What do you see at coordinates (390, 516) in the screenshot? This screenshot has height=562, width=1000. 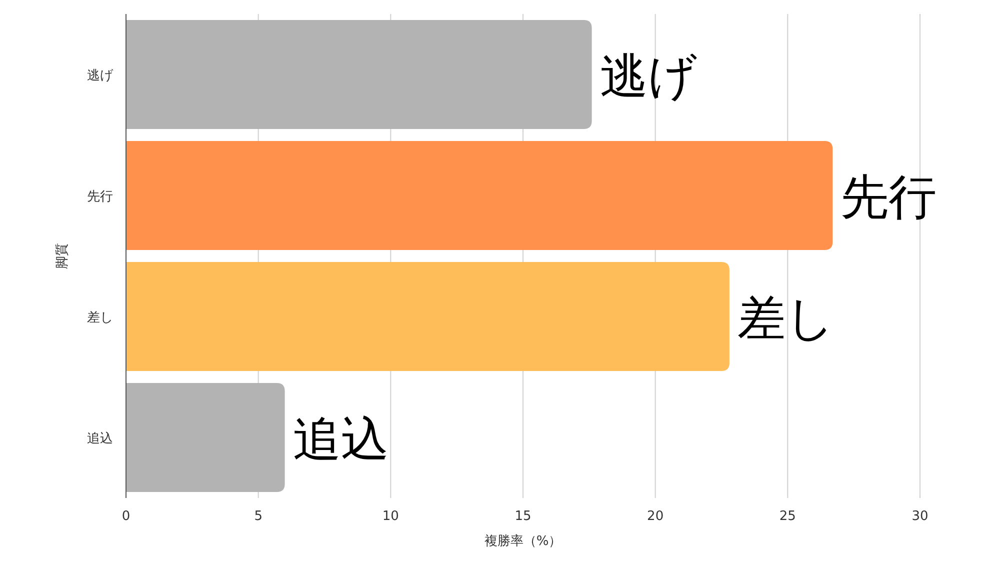 I see `x-tick-label: 10` at bounding box center [390, 516].